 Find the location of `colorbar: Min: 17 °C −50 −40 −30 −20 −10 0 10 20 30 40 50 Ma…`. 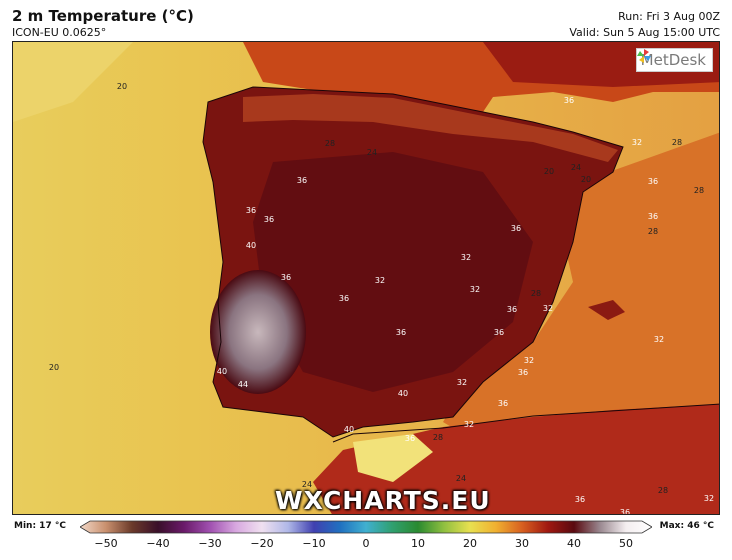

colorbar: Min: 17 °C −50 −40 −30 −20 −10 0 10 20 30 40 50 Ma… is located at coordinates (366, 538).